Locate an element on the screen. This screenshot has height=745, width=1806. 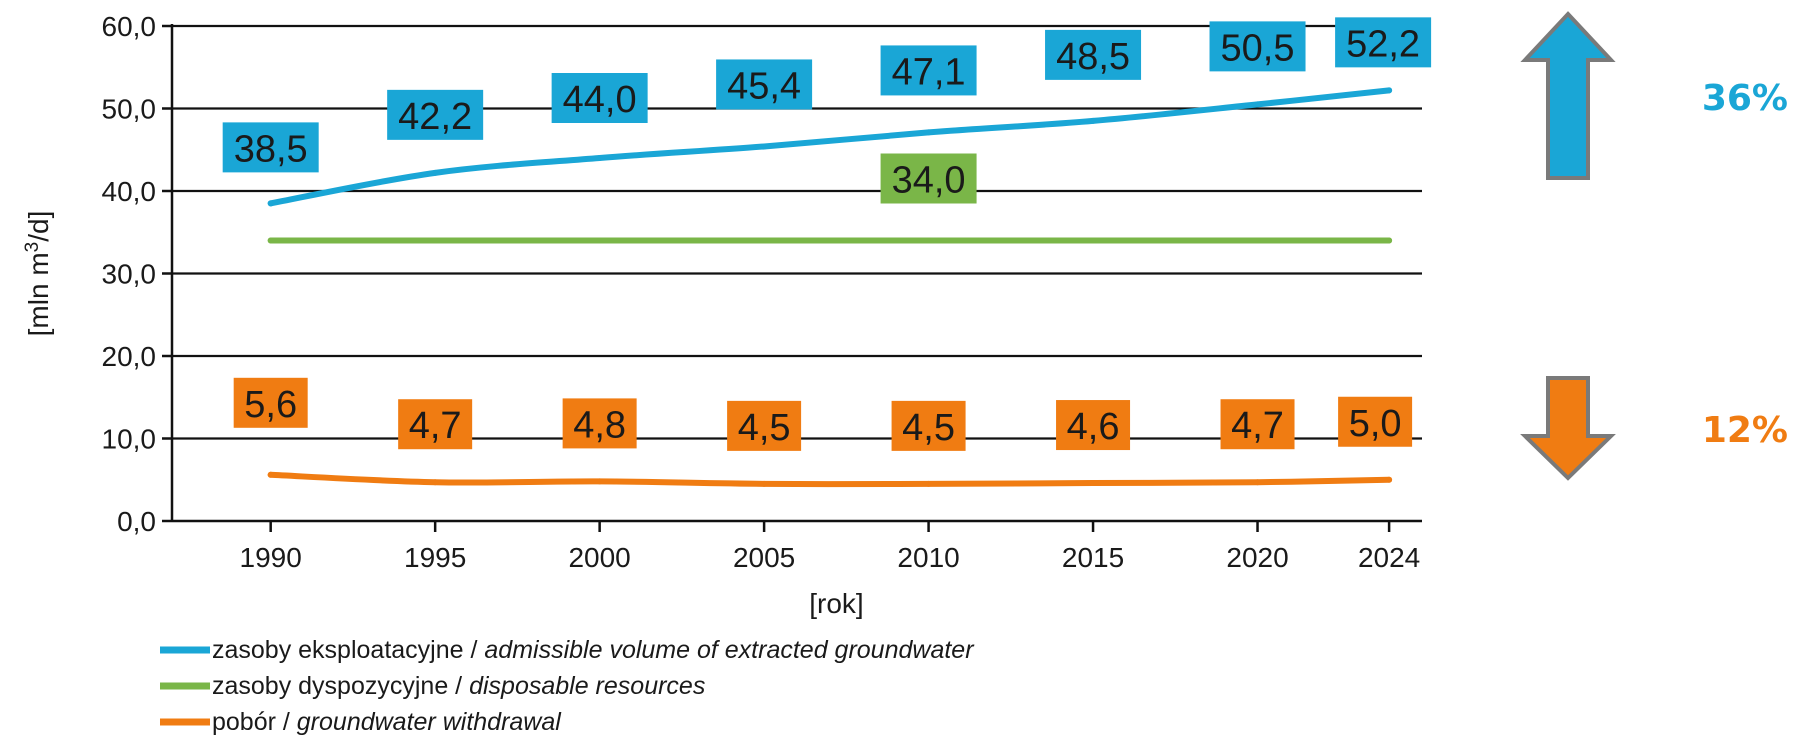
data-label-exploitable-2010: 47,1 is located at coordinates (929, 72).